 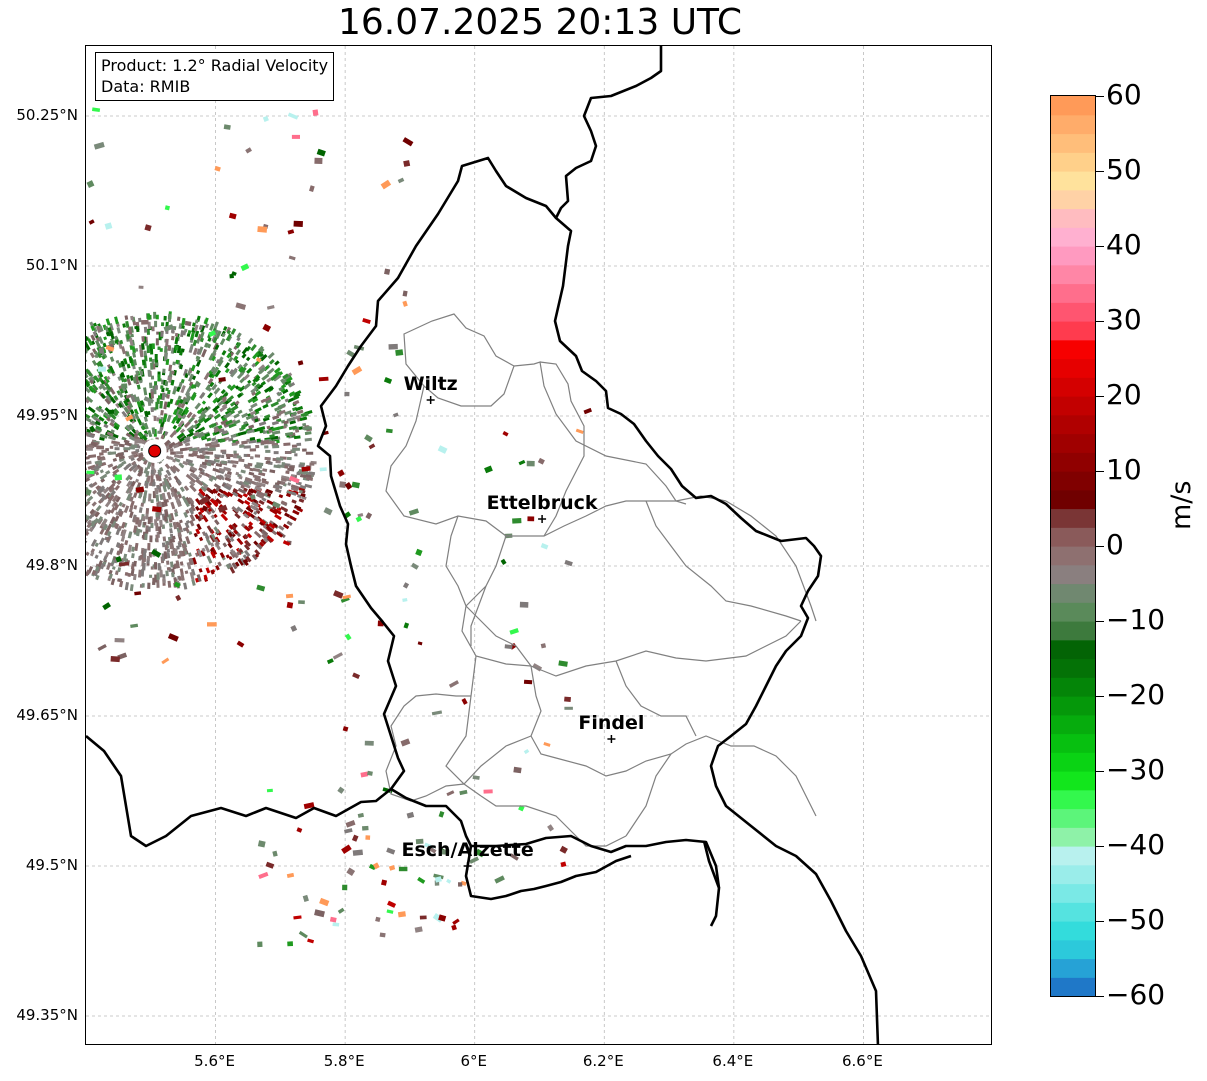 What do you see at coordinates (1136, 619) in the screenshot?
I see `colorbar-tick-label: −10` at bounding box center [1136, 619].